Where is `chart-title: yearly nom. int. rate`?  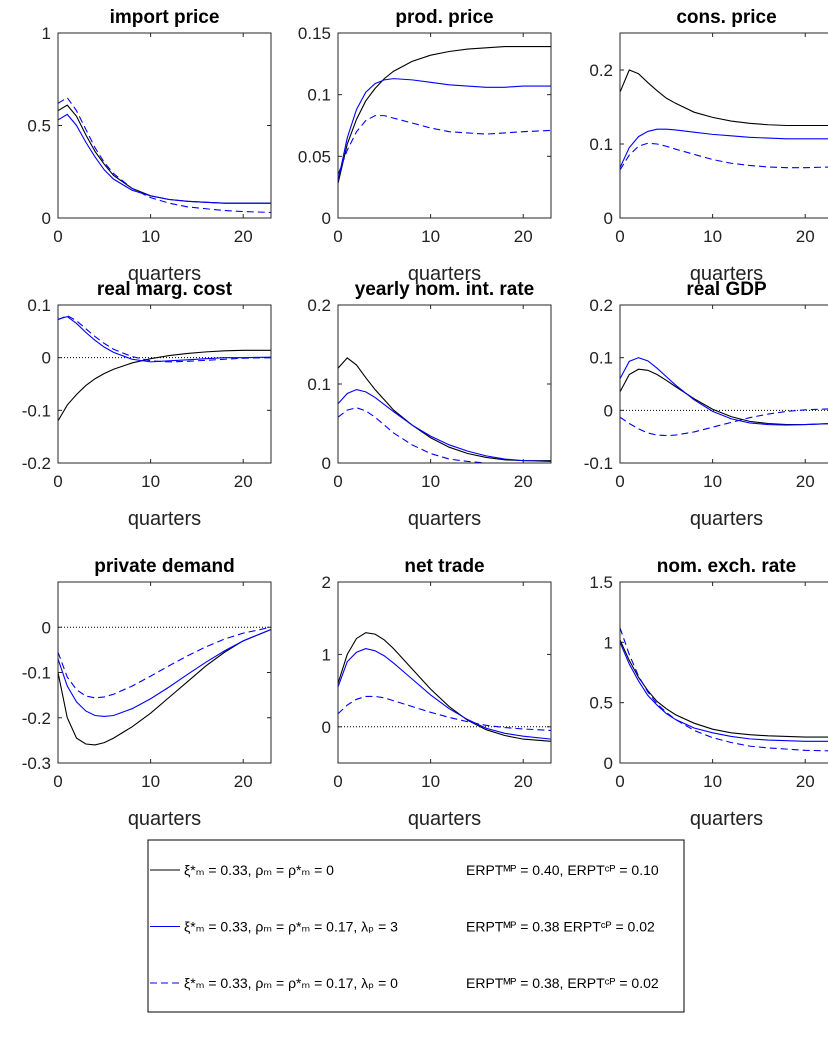
chart-title: yearly nom. int. rate is located at coordinates (445, 289).